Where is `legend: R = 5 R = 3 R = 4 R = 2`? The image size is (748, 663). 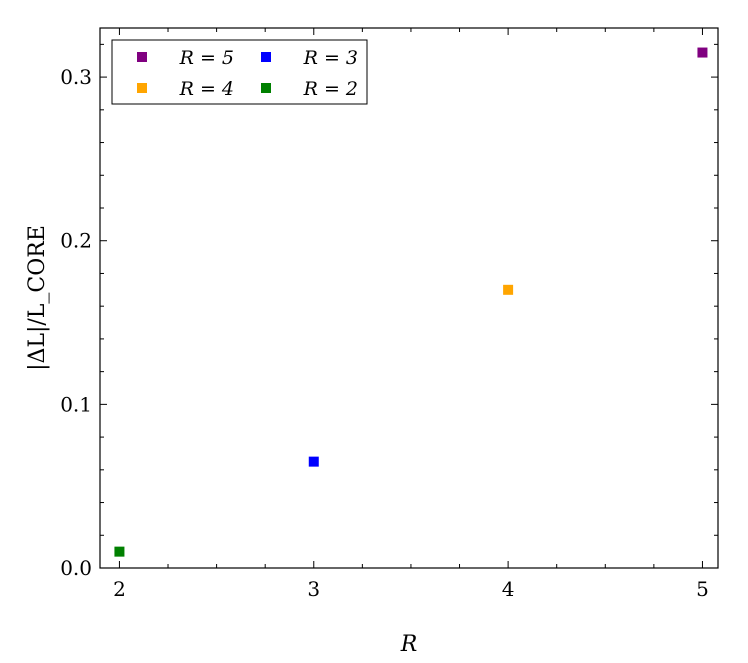 legend: R = 5 R = 3 R = 4 R = 2 is located at coordinates (239, 72).